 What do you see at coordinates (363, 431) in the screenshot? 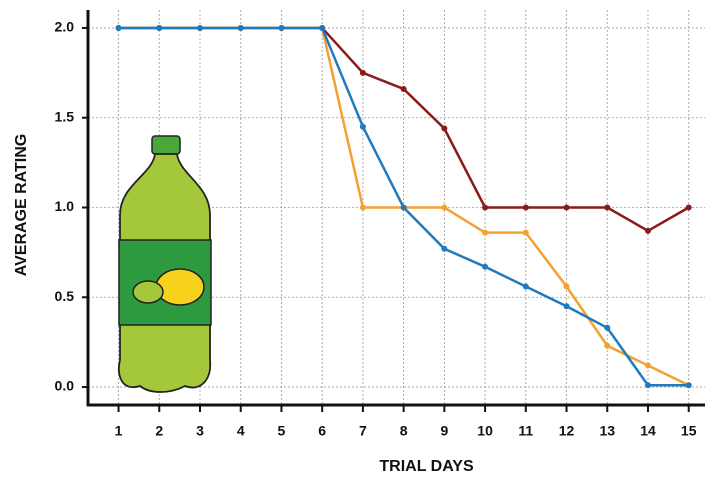
I see `x-tick-label: 7` at bounding box center [363, 431].